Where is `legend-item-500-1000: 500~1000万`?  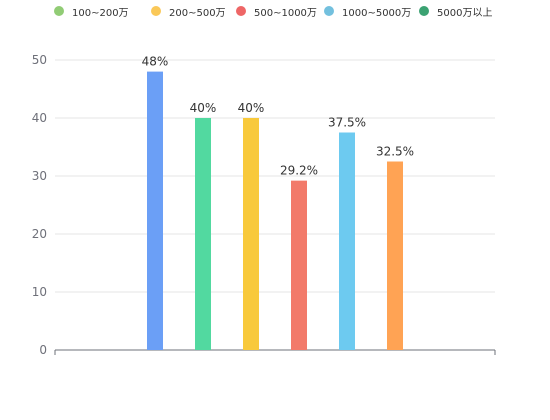
legend-item-500-1000: 500~1000万 is located at coordinates (276, 11).